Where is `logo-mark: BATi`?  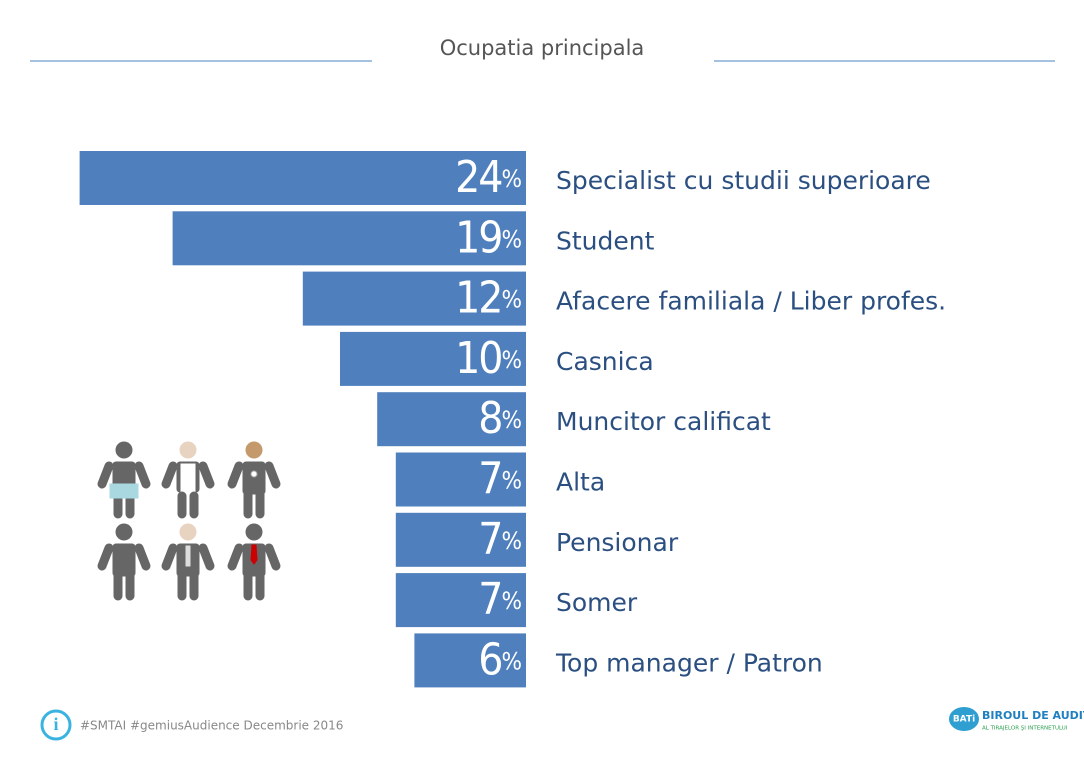
logo-mark: BATi is located at coordinates (964, 720).